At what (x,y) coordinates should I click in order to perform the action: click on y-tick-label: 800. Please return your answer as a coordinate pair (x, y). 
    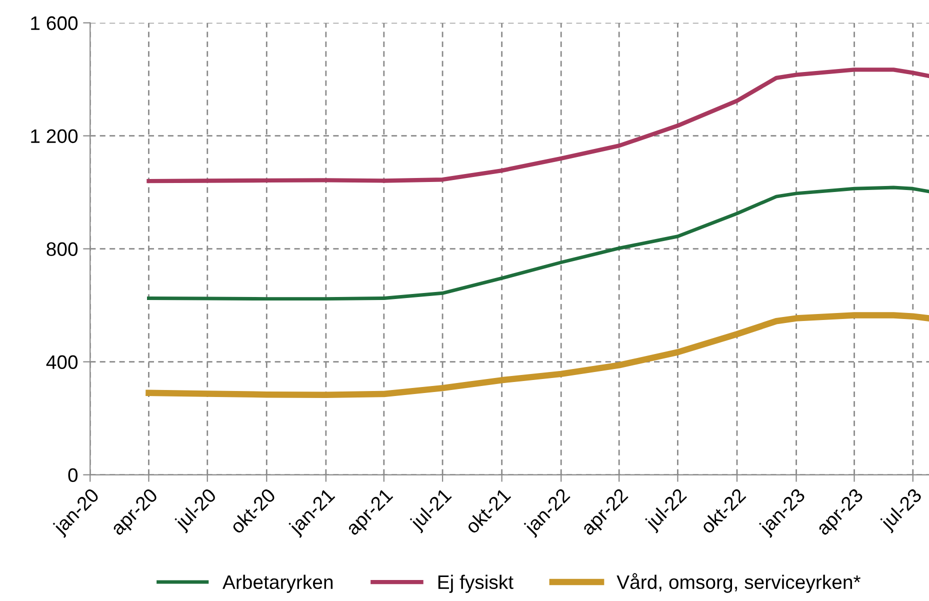
    Looking at the image, I should click on (62, 249).